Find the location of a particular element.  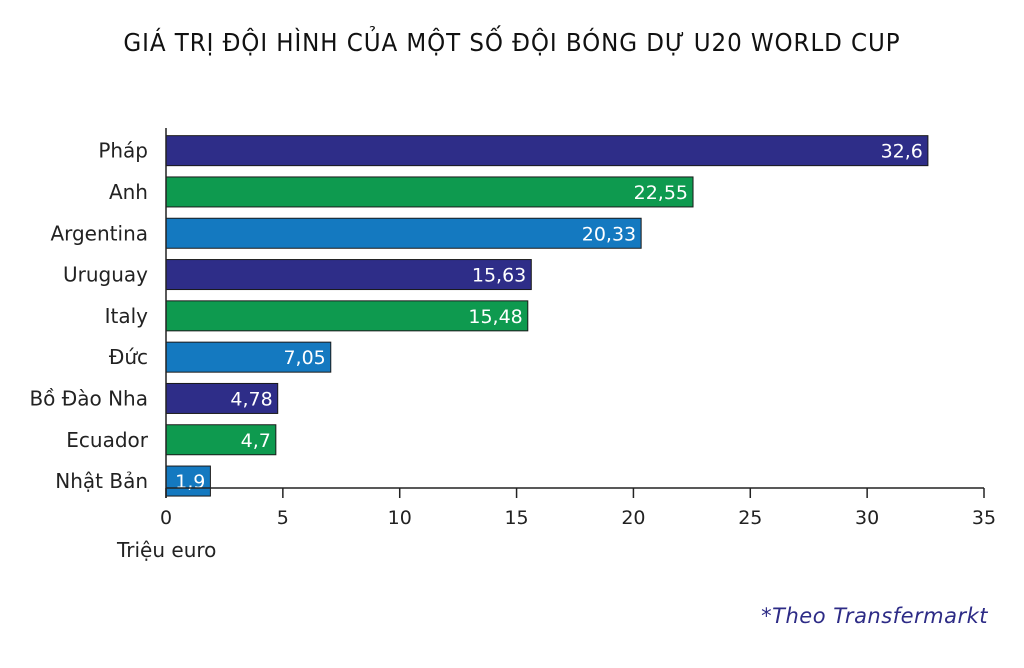

data-label: 15,63 is located at coordinates (499, 276).